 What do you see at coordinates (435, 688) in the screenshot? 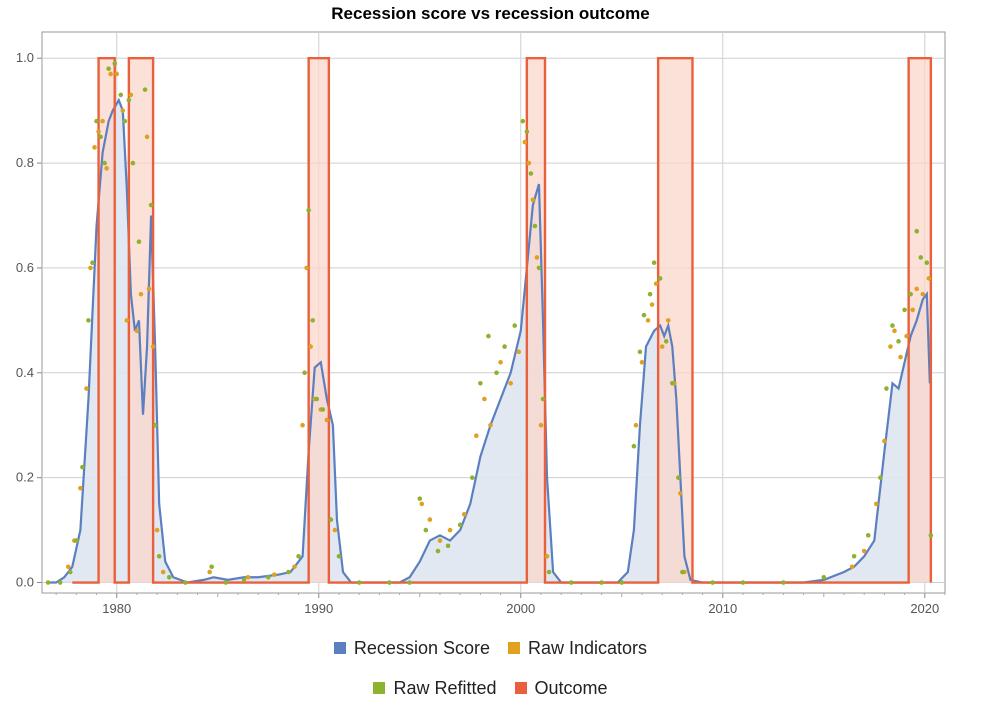
I see `legend-item-raw-refitted: Raw Refitted` at bounding box center [435, 688].